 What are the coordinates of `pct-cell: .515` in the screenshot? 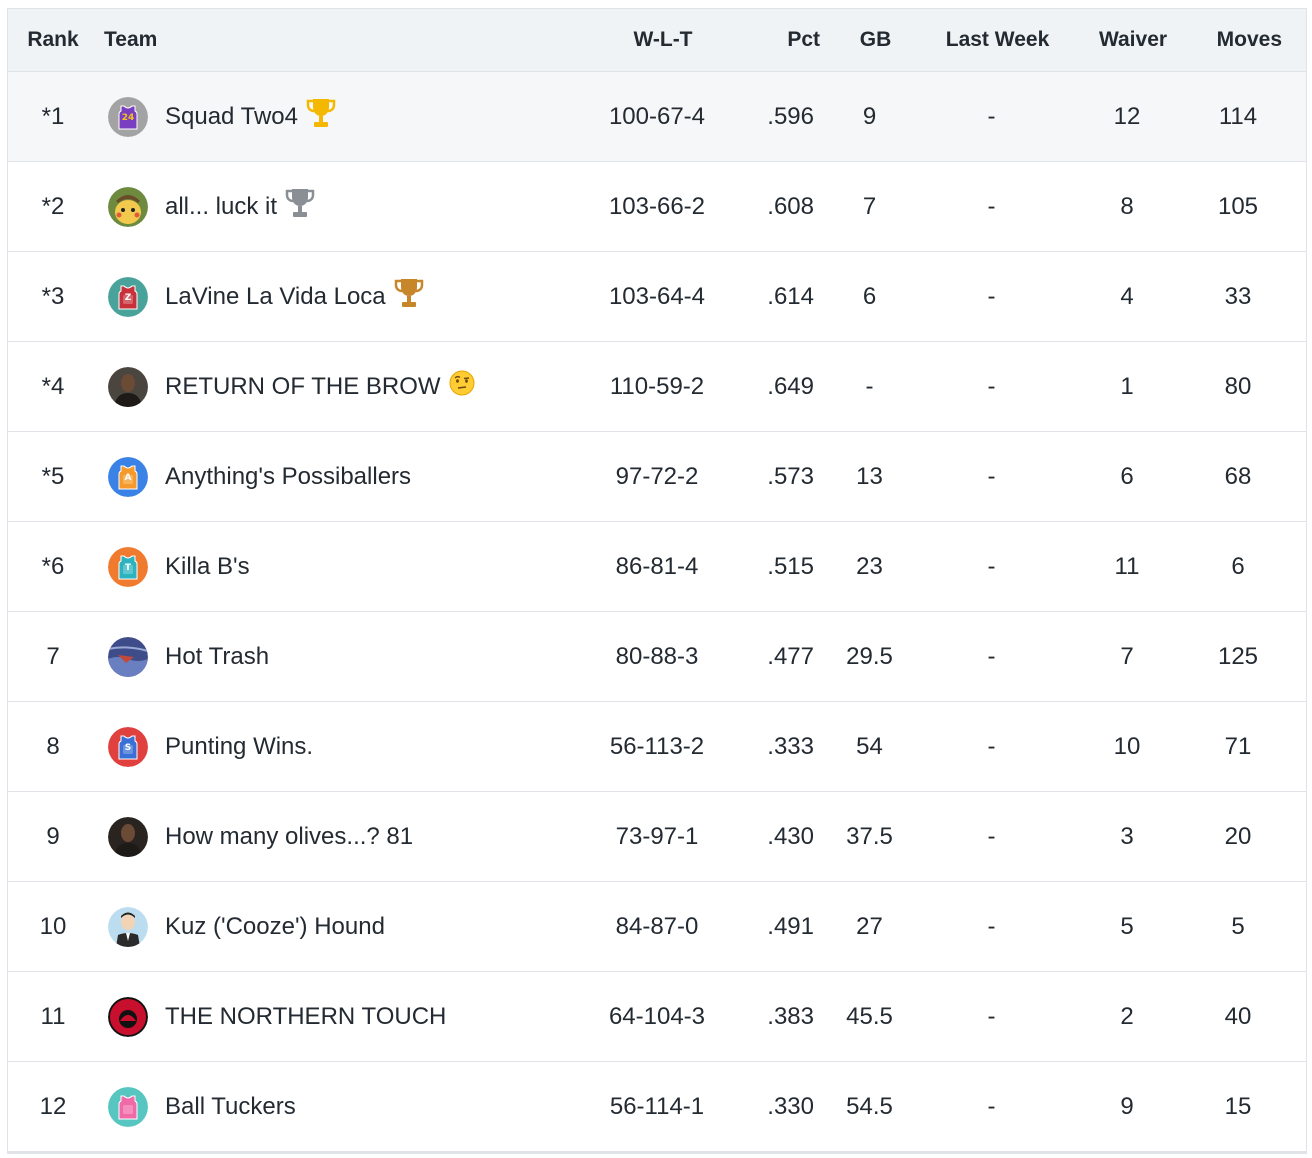 It's located at (790, 566).